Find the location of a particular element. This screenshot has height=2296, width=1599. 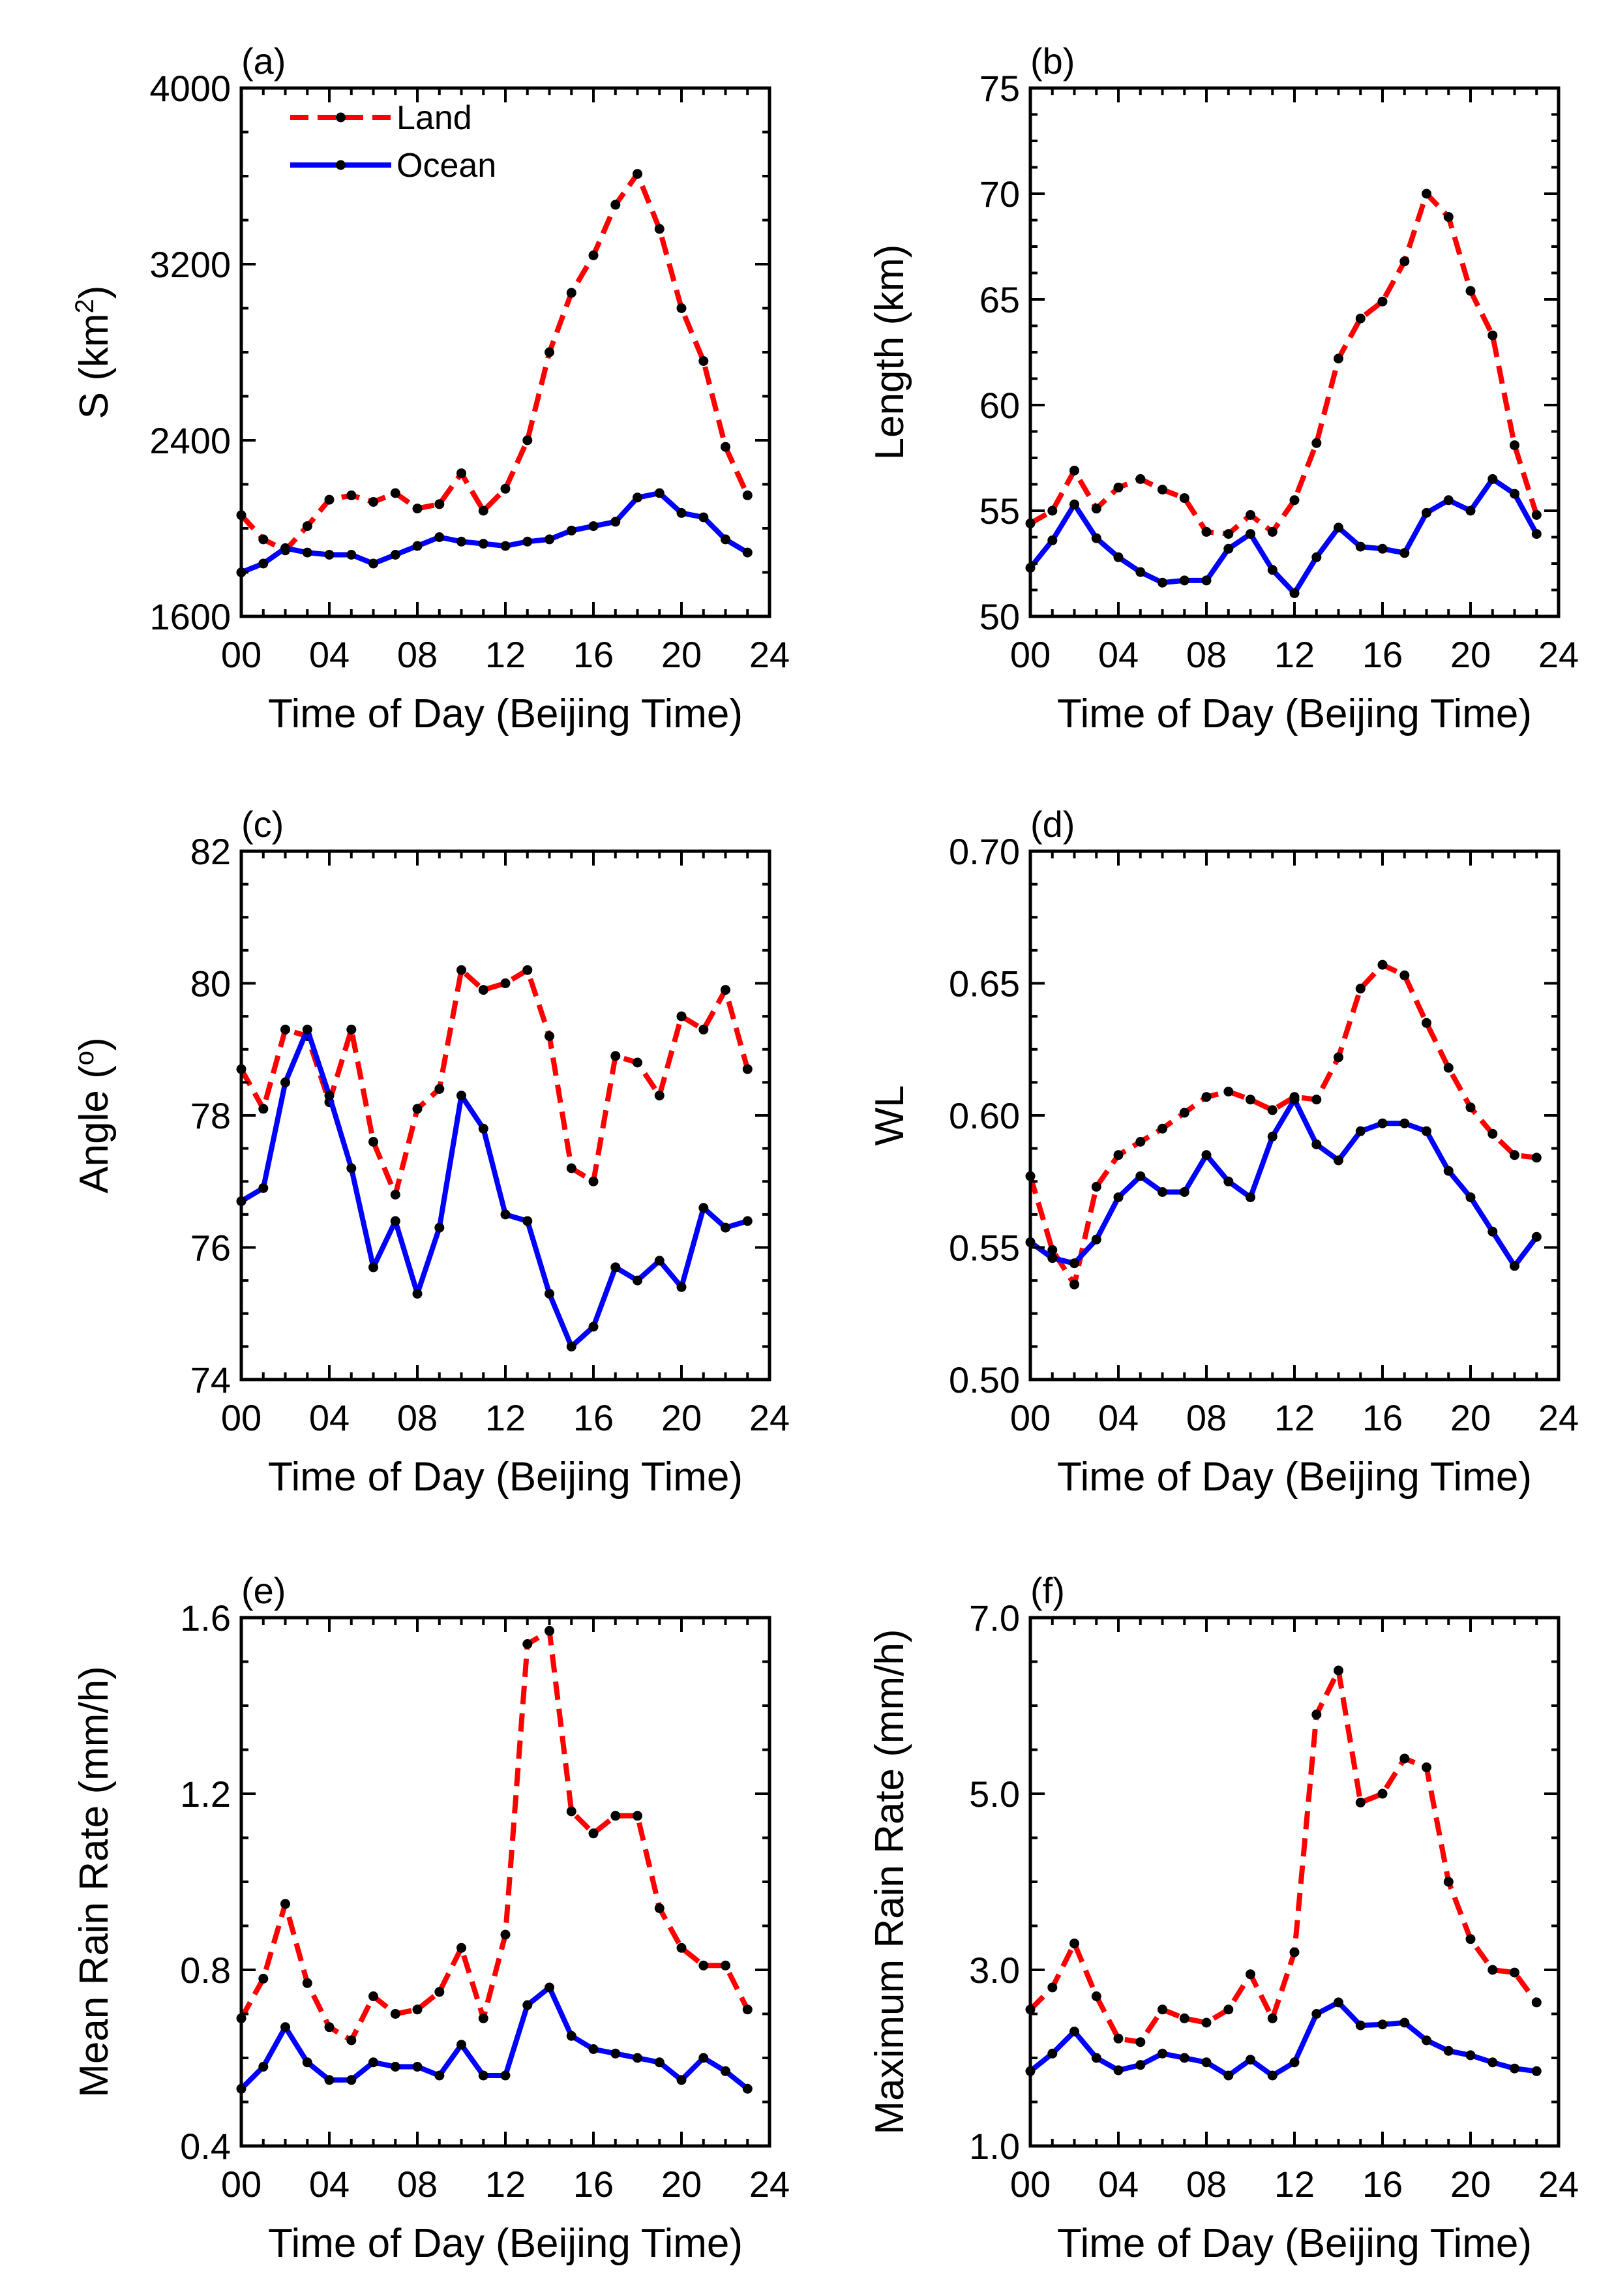

ytick-label-f-3: 7.0 is located at coordinates (995, 1618).